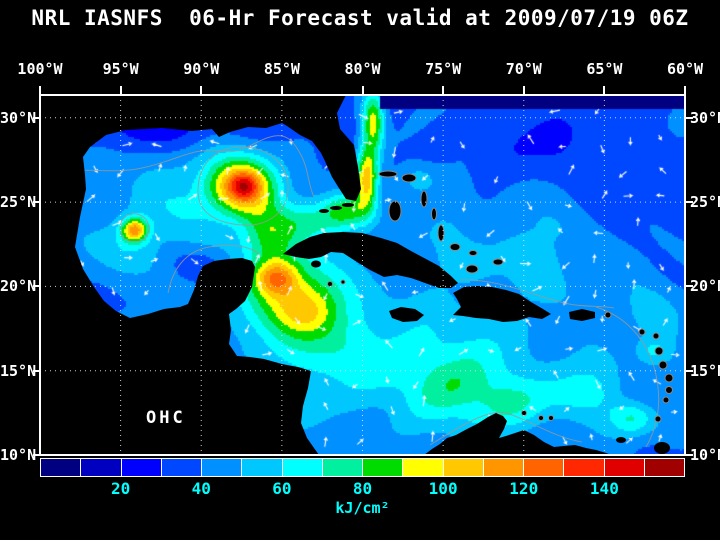 This screenshot has height=540, width=720. What do you see at coordinates (498, 262) in the screenshot?
I see `island-turks` at bounding box center [498, 262].